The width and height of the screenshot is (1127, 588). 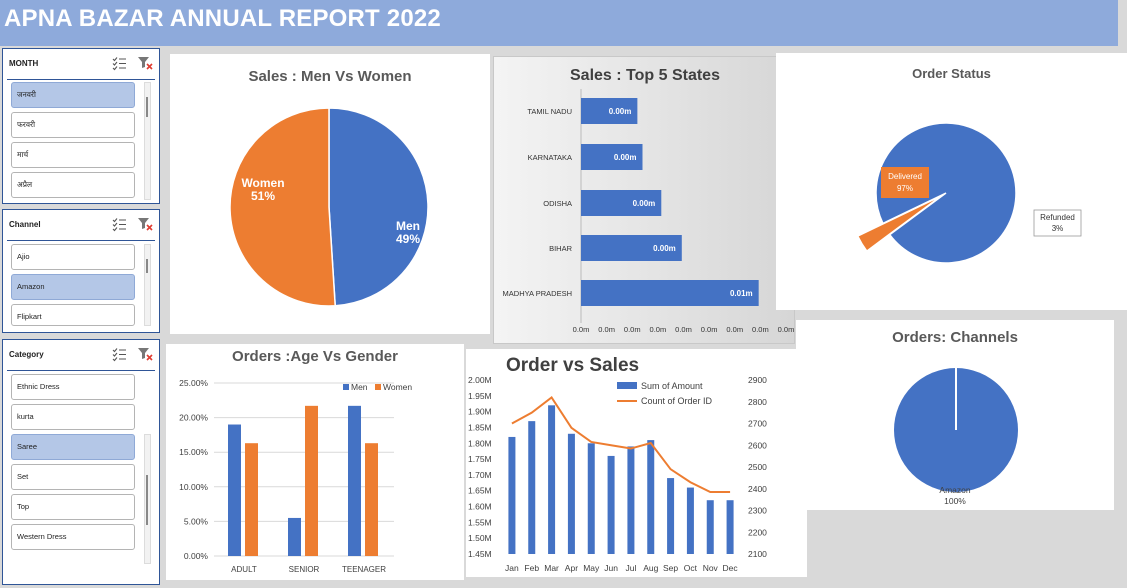 What do you see at coordinates (73, 257) in the screenshot?
I see `channel-item: Ajio` at bounding box center [73, 257].